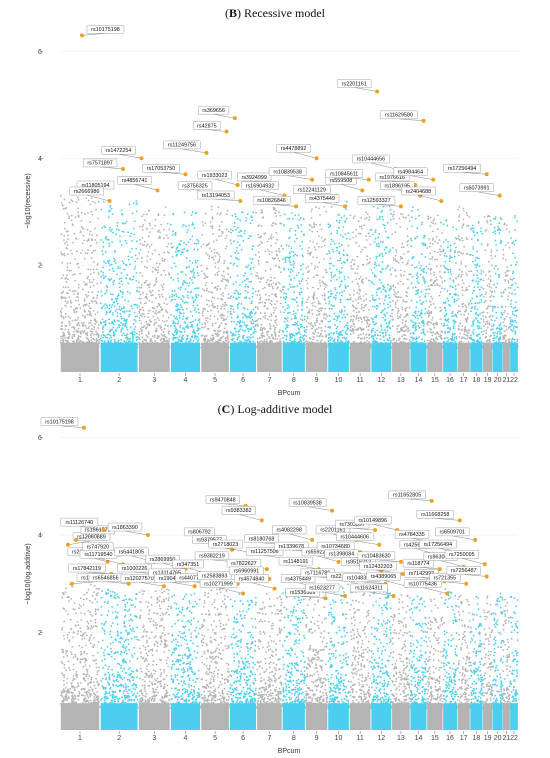 The height and width of the screenshot is (758, 550). I want to click on snp-label: rs11652805, so click(407, 496).